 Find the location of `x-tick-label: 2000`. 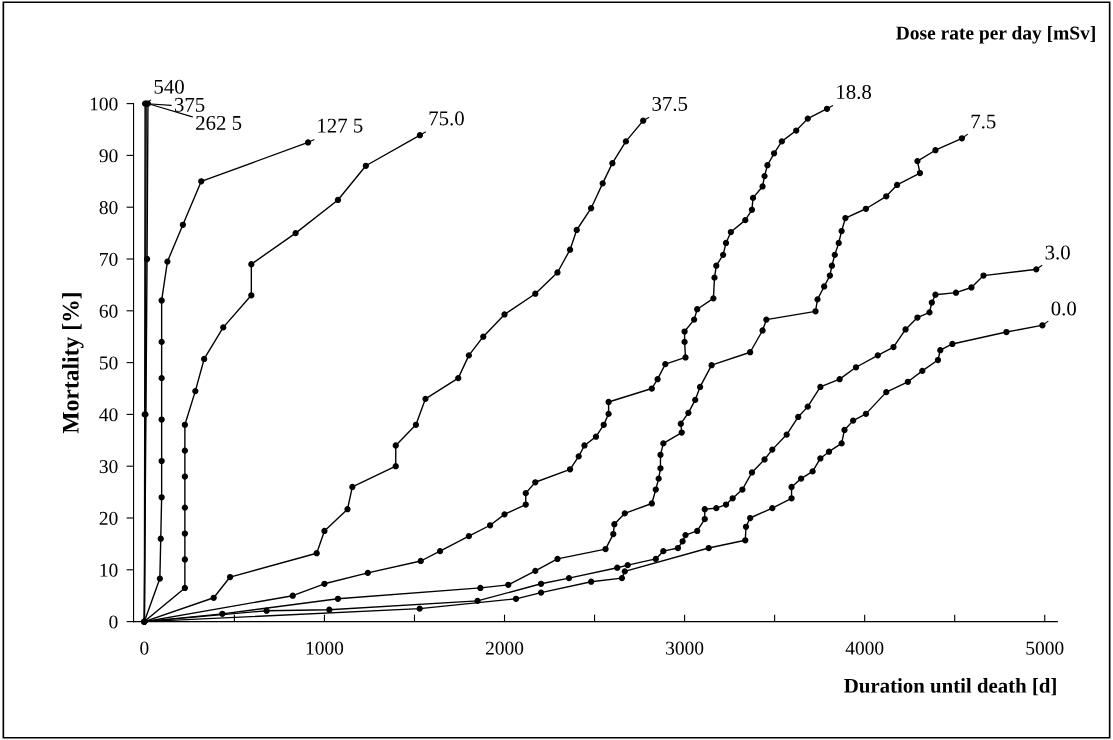

x-tick-label: 2000 is located at coordinates (504, 648).